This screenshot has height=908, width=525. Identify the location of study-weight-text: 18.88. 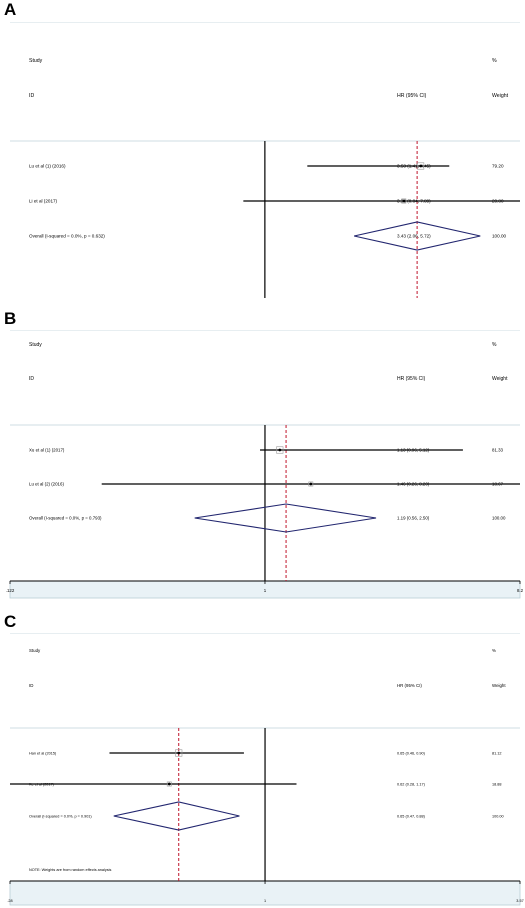
(497, 785).